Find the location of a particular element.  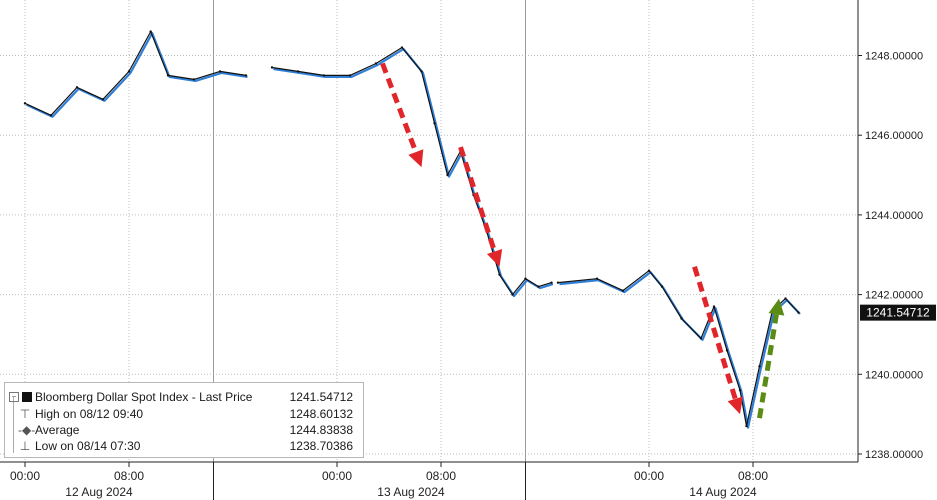

price-line is located at coordinates (135, 73).